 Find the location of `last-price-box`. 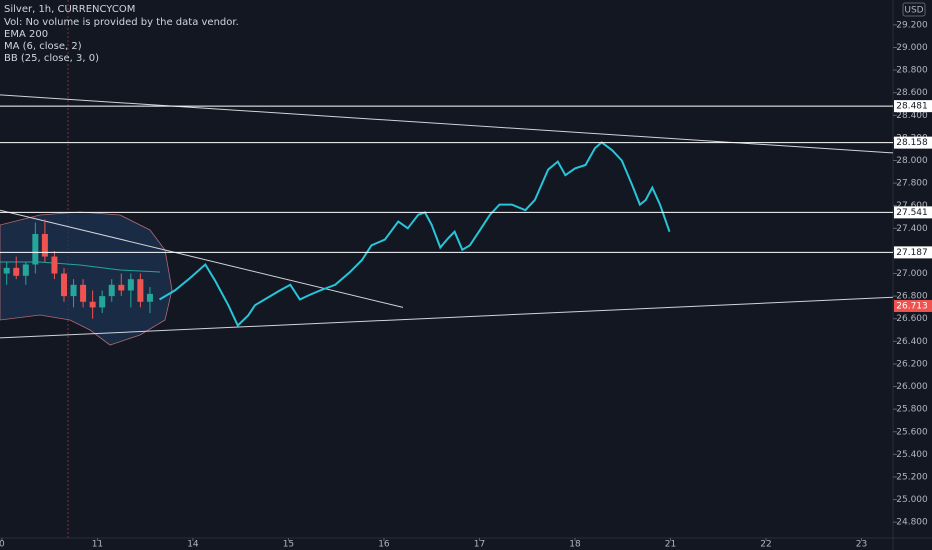

last-price-box is located at coordinates (913, 305).